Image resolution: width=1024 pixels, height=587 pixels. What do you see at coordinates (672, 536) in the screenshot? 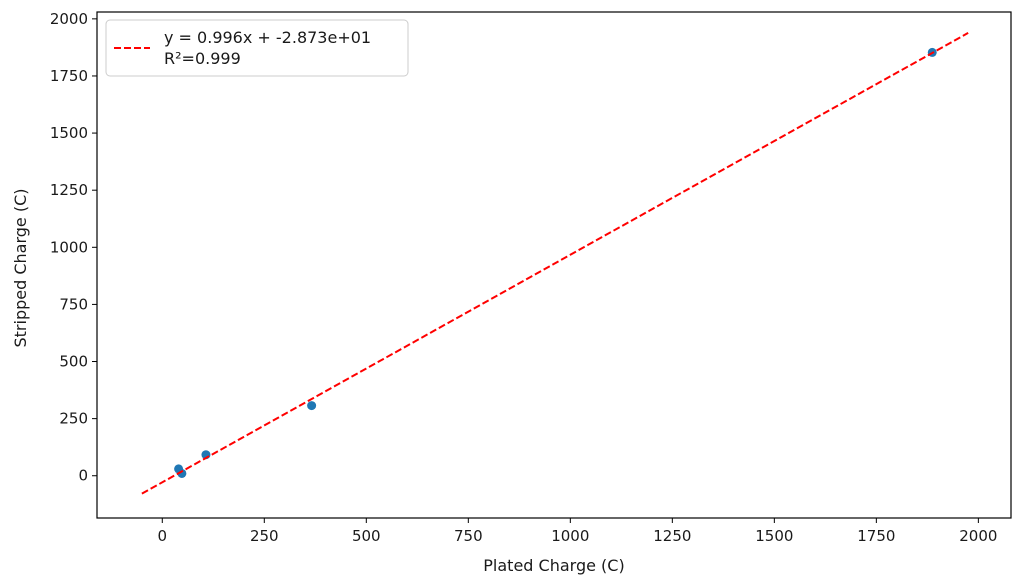
I see `x-tick-label: 1250` at bounding box center [672, 536].